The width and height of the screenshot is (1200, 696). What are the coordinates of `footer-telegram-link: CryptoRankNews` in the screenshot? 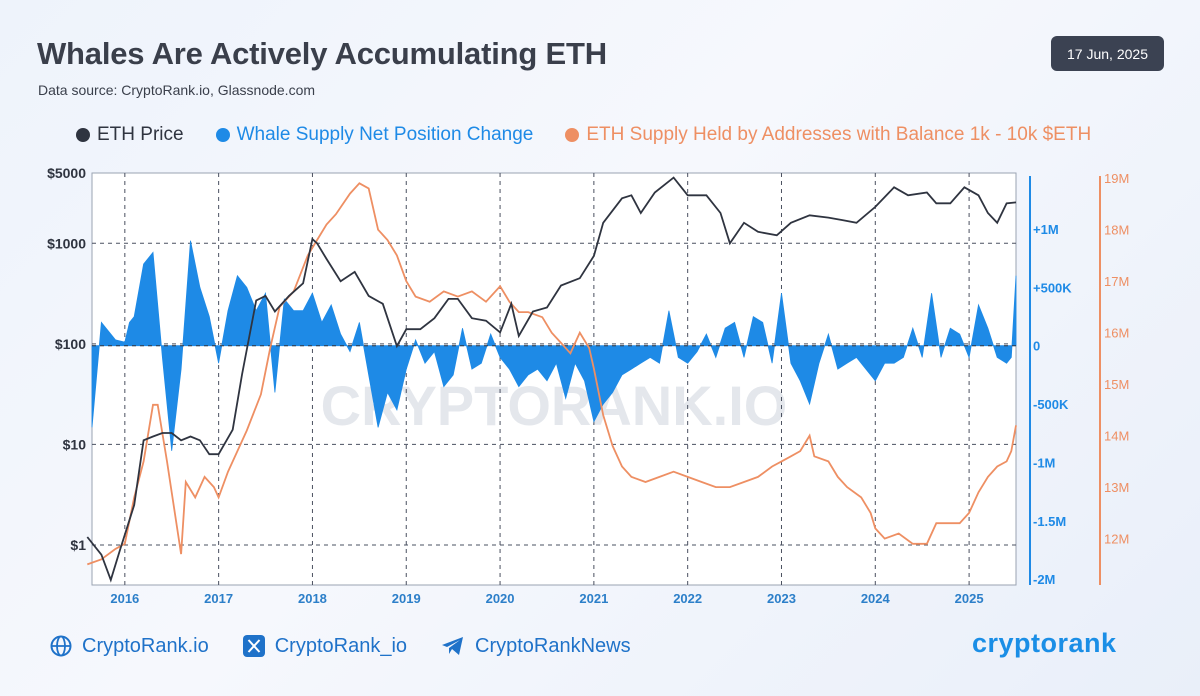 It's located at (536, 646).